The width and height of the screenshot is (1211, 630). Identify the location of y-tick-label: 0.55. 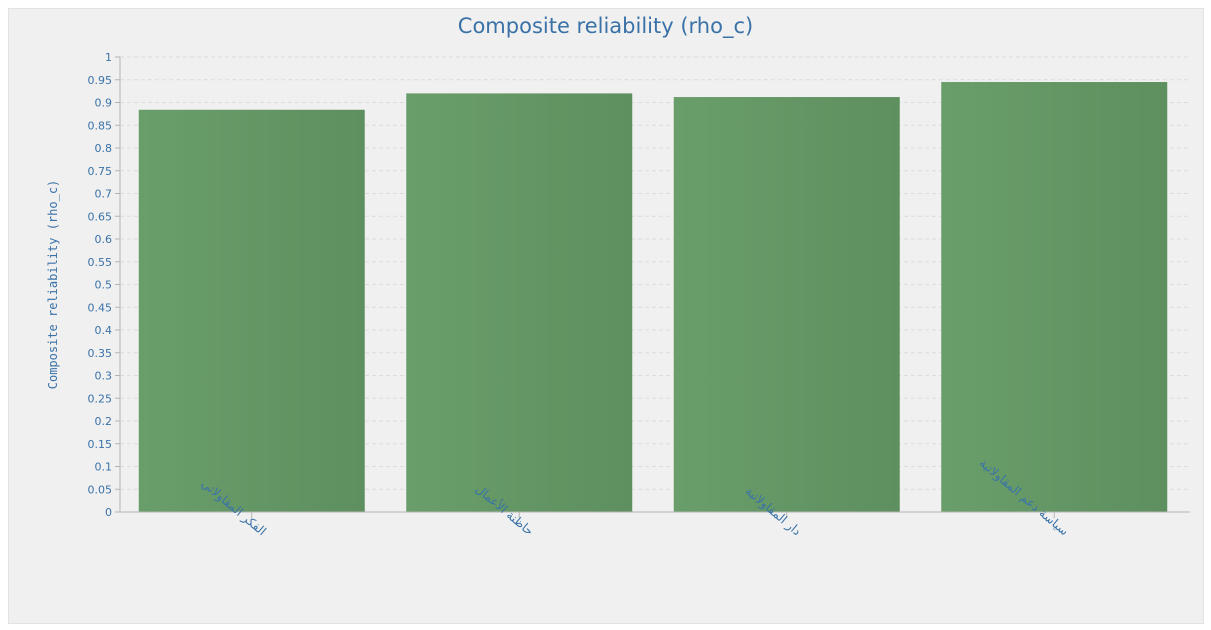
(100, 262).